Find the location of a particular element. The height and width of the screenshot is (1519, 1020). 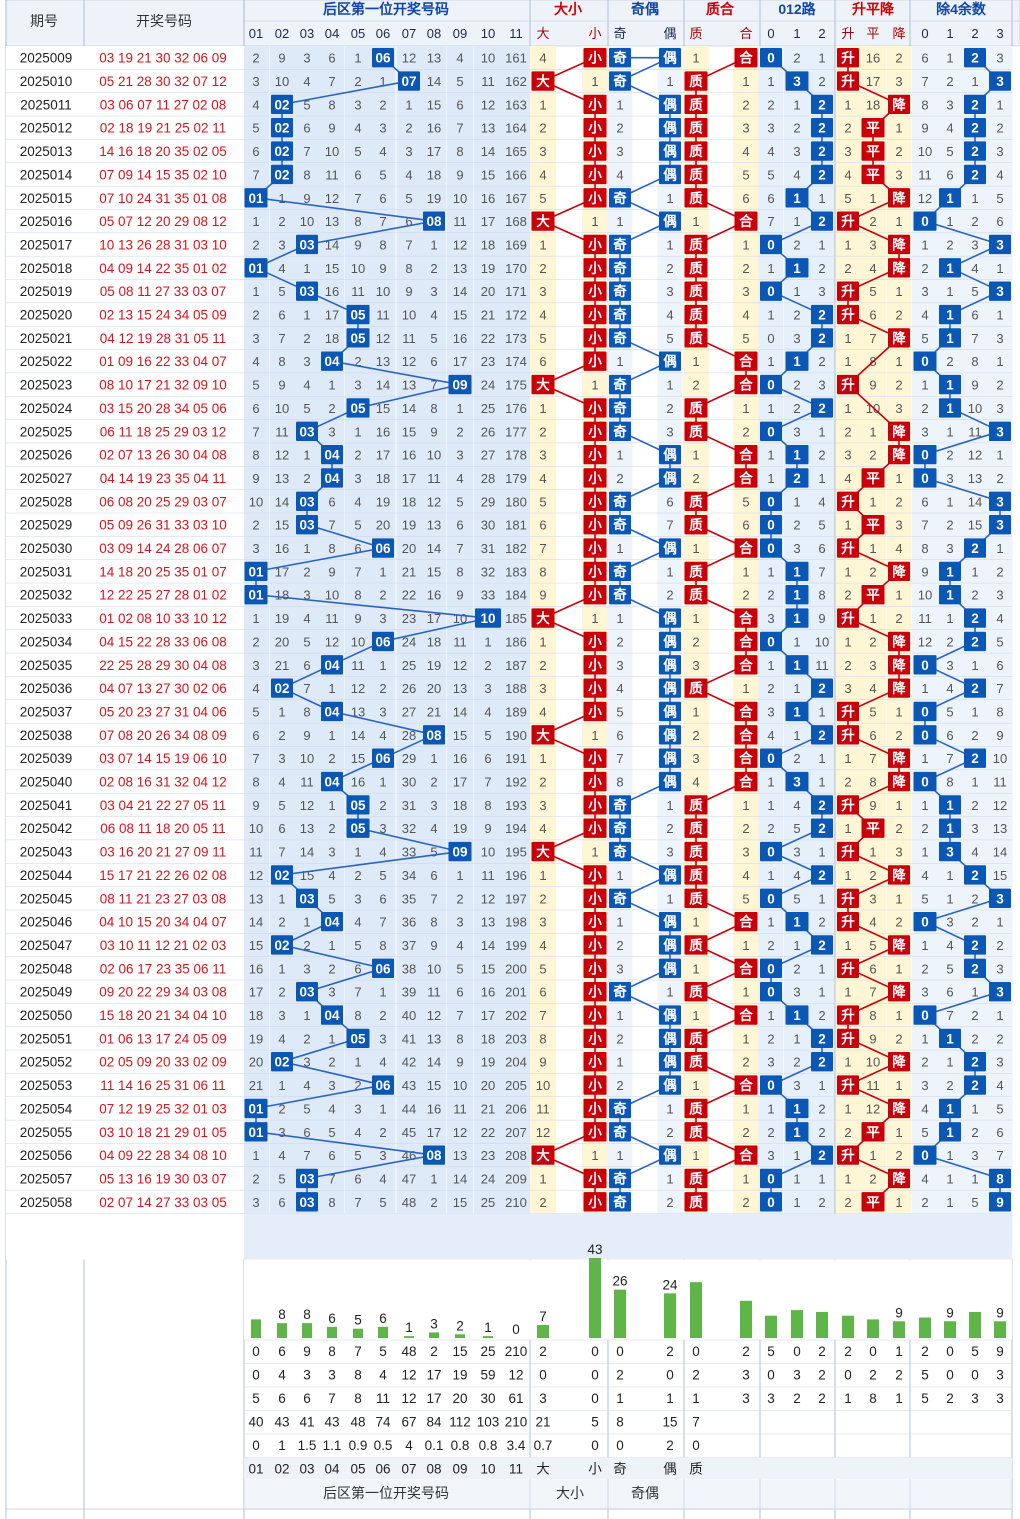

sub-header-label: 质 is located at coordinates (695, 33).